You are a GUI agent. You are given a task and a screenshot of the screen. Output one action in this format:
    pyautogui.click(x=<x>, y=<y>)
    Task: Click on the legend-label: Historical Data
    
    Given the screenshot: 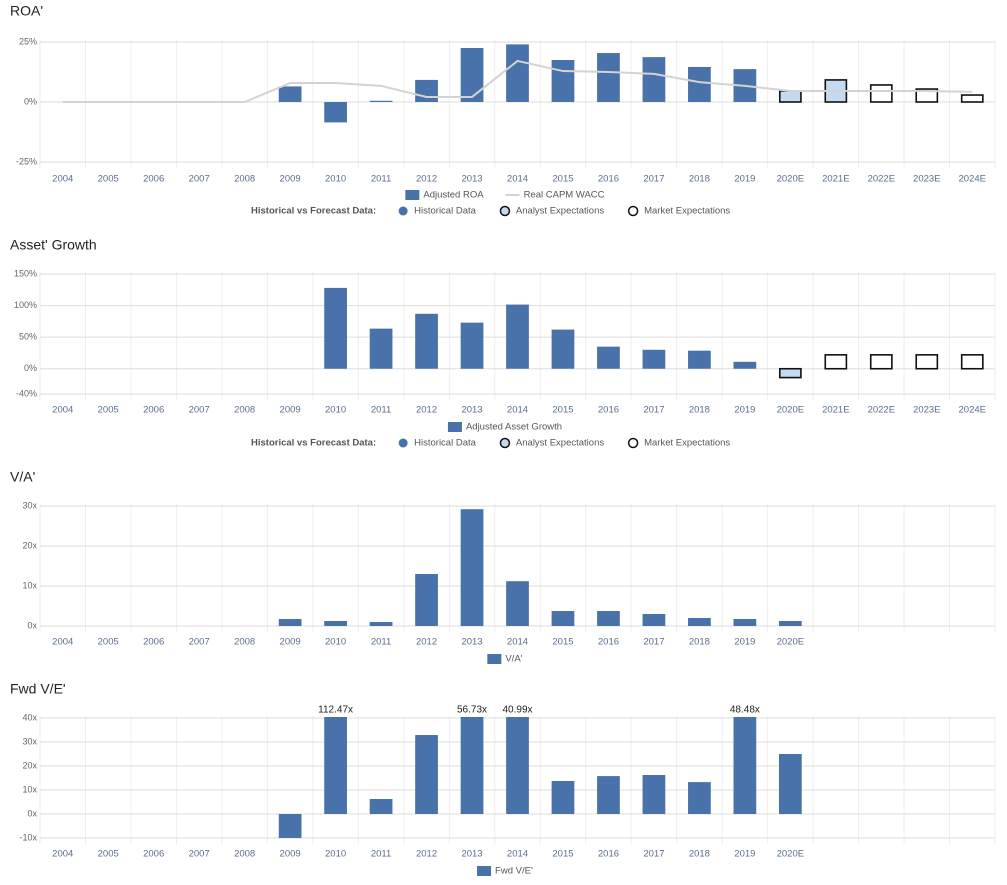 What is the action you would take?
    pyautogui.click(x=445, y=443)
    